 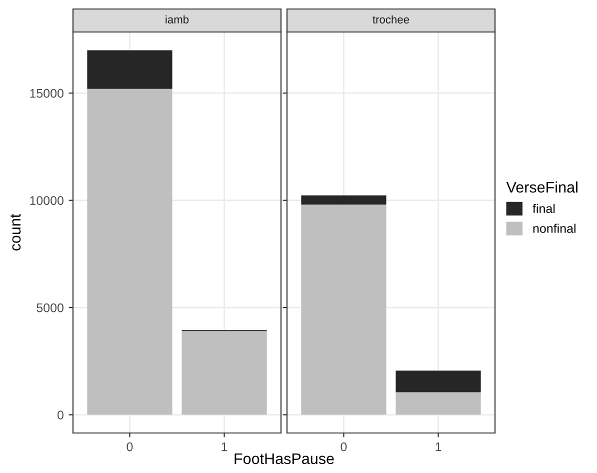 I want to click on y-tick-label: 5000, so click(x=50, y=307).